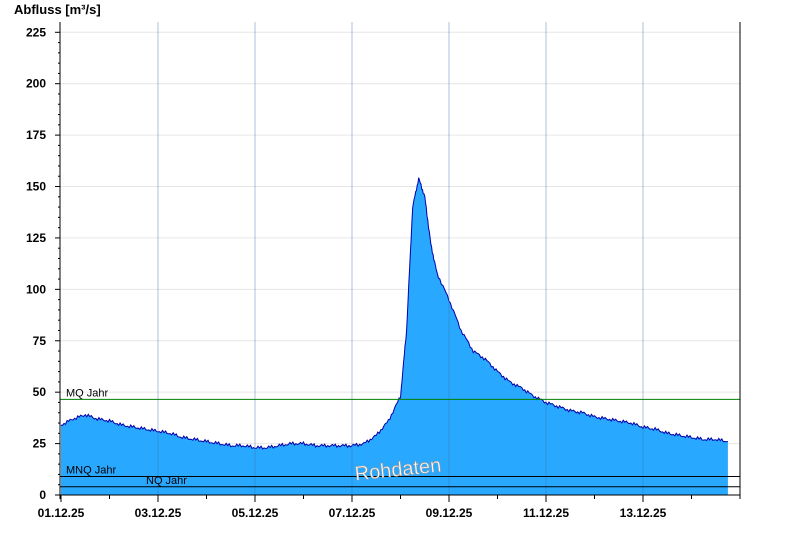  What do you see at coordinates (87, 393) in the screenshot?
I see `reference-line-label: MQ Jahr` at bounding box center [87, 393].